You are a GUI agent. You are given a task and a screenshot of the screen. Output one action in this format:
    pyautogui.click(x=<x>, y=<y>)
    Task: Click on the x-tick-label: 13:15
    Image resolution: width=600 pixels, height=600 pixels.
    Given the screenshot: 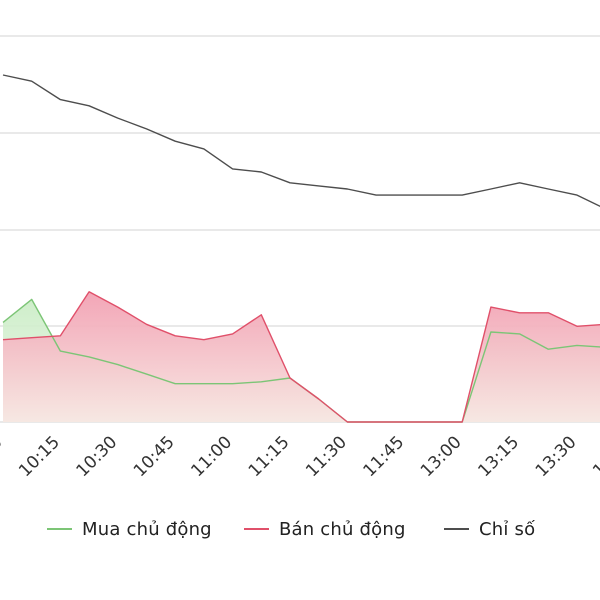 What is the action you would take?
    pyautogui.click(x=498, y=456)
    